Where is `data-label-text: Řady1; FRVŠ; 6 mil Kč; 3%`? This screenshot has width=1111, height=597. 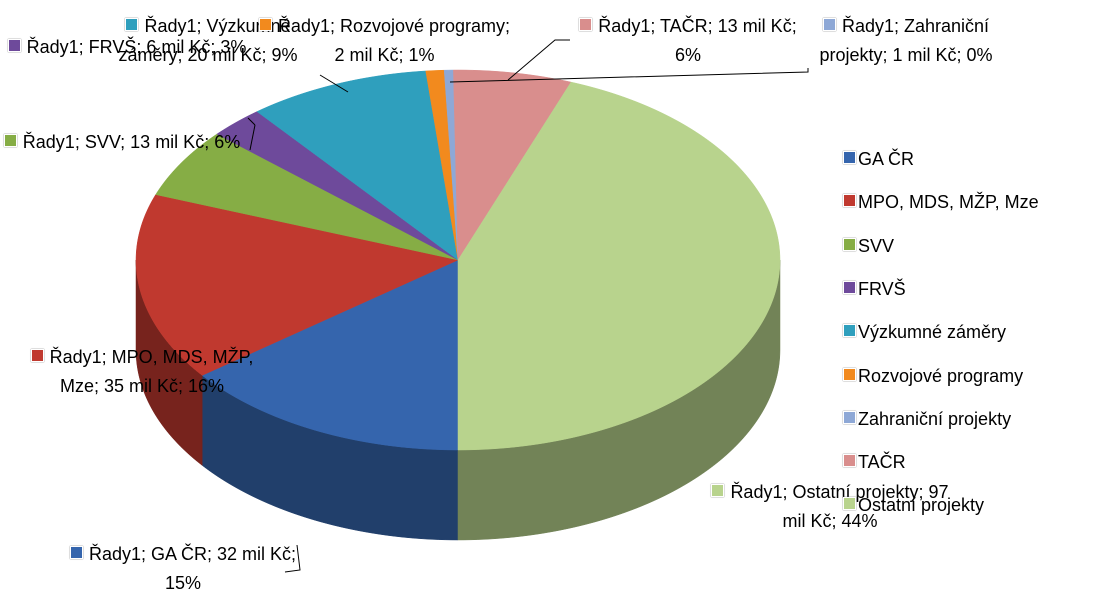 data-label-text: Řady1; FRVŠ; 6 mil Kč; 3% is located at coordinates (136, 47).